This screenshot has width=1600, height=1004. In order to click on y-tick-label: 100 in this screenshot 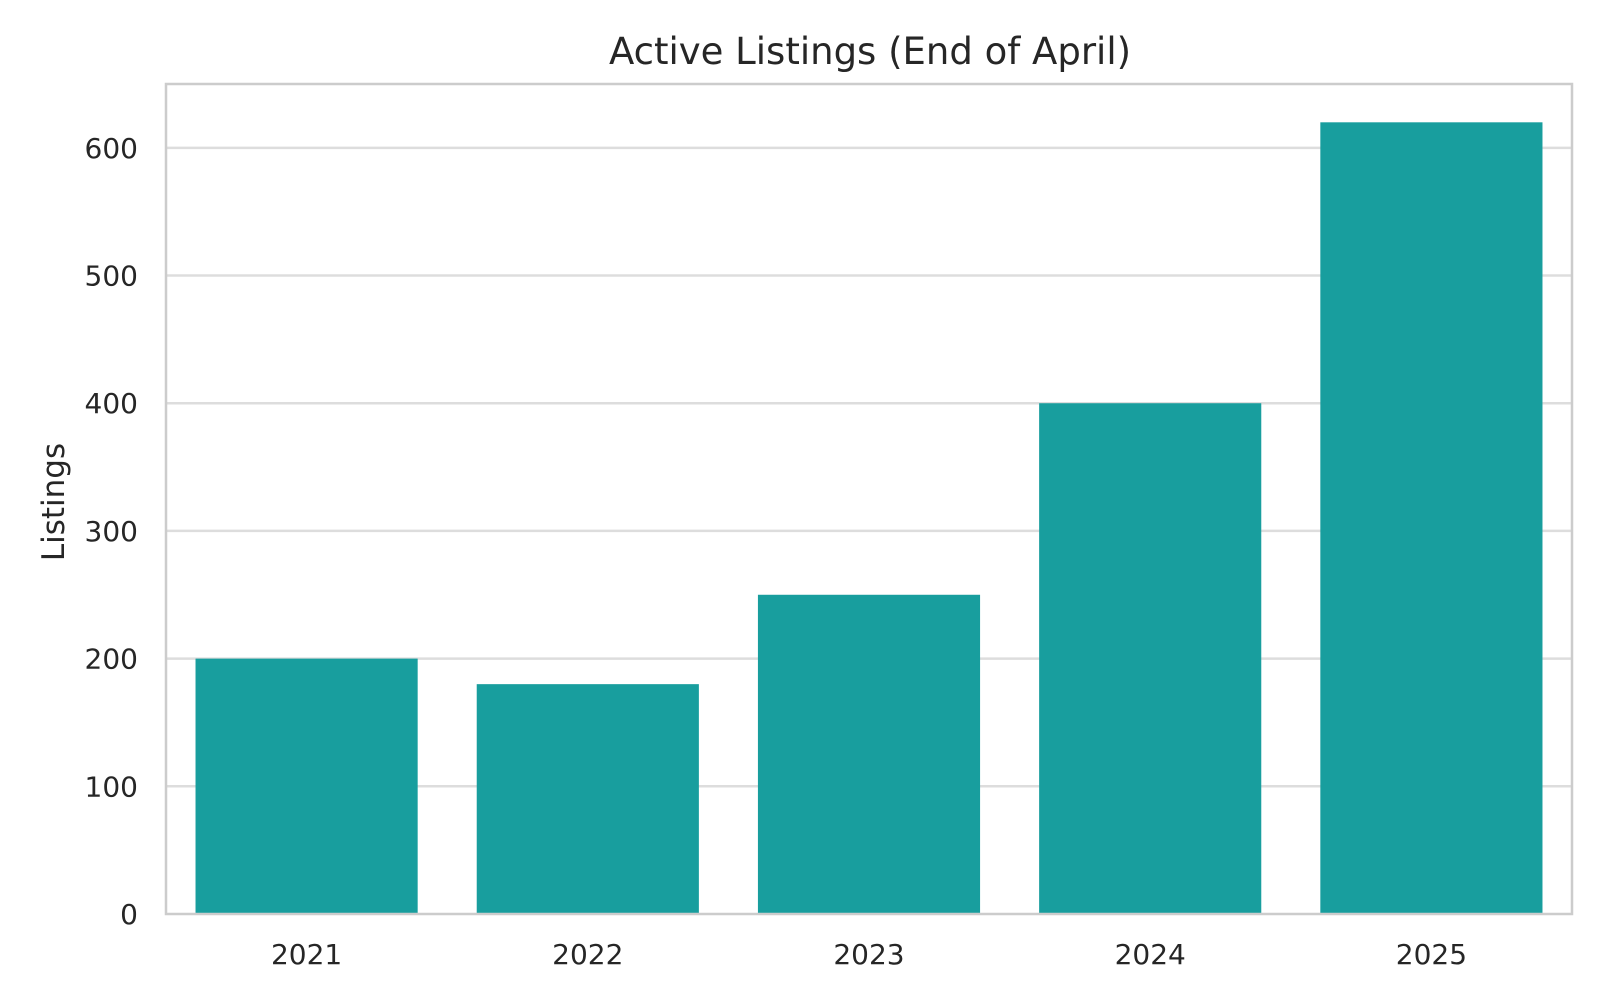, I will do `click(111, 786)`.